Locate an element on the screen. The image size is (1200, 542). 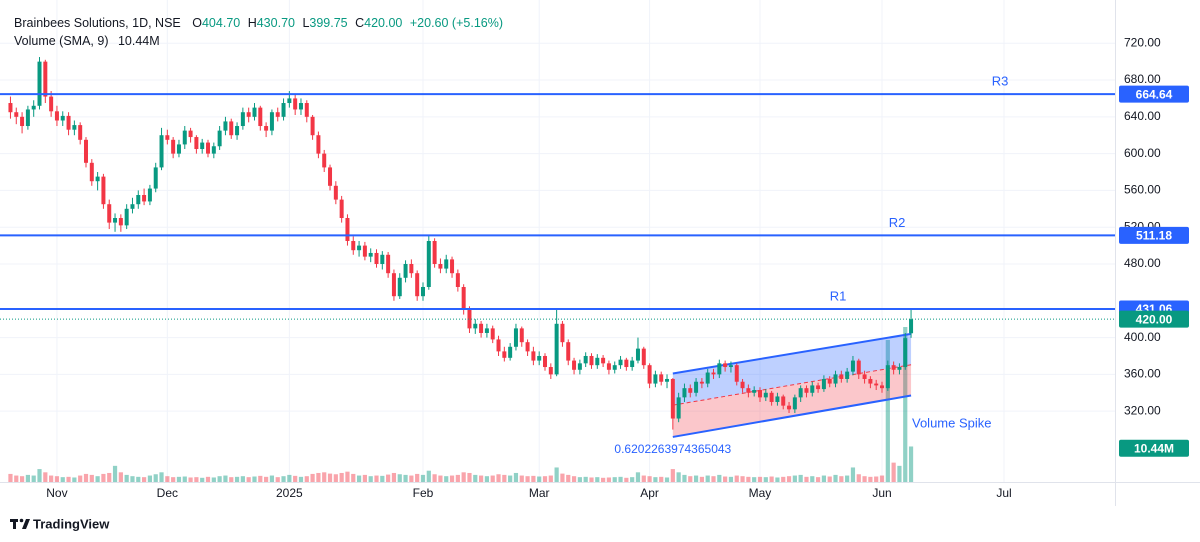
volume-sma-box is located at coordinates (1154, 448).